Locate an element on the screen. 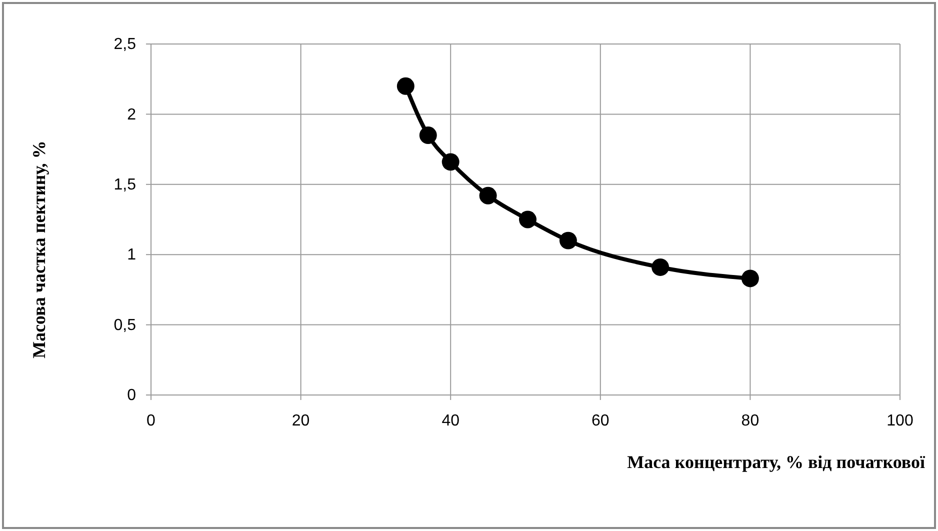 This screenshot has height=531, width=938. y-tick-label: 1 is located at coordinates (131, 255).